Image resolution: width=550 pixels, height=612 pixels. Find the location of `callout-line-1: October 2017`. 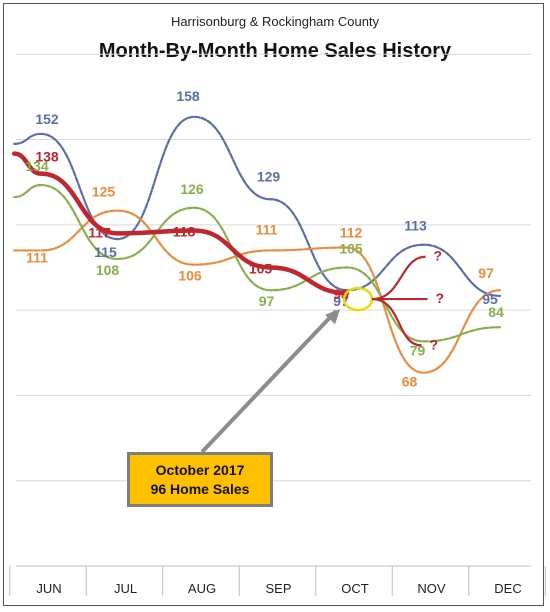

callout-line-1: October 2017 is located at coordinates (200, 469).